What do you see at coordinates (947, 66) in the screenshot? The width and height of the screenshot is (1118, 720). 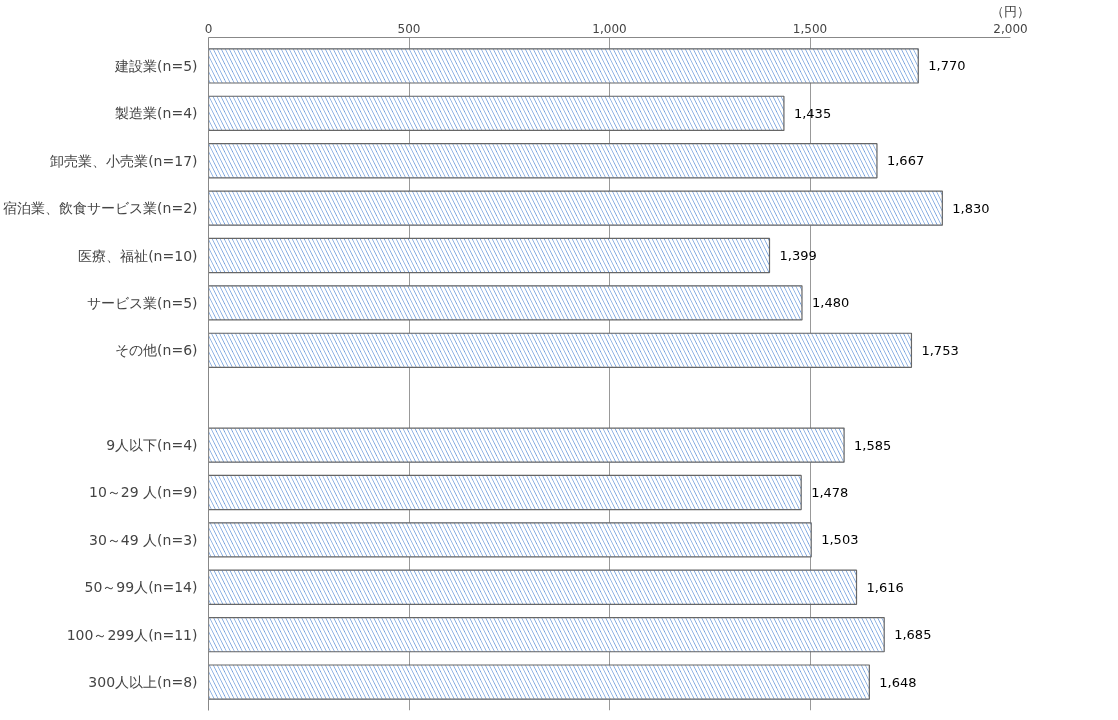 I see `data-label: 1,770` at bounding box center [947, 66].